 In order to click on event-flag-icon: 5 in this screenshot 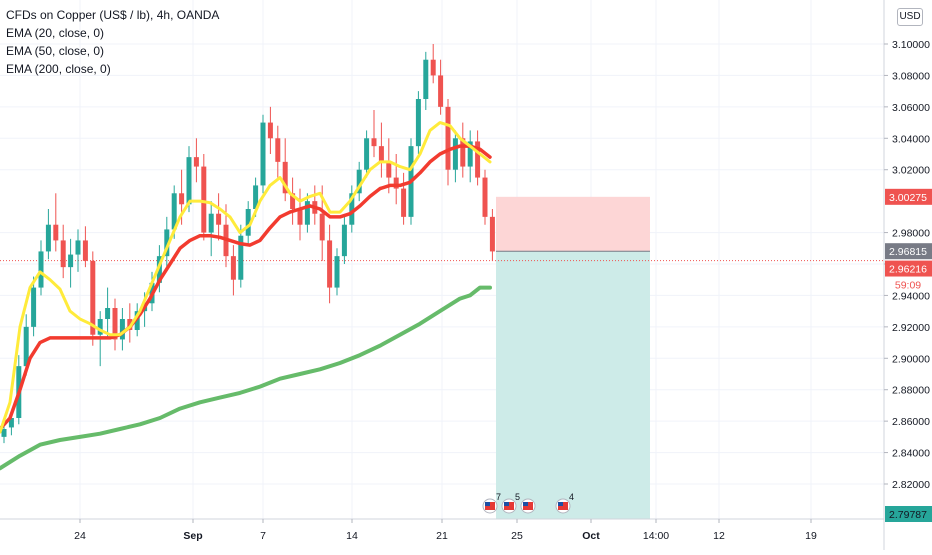, I will do `click(510, 503)`.